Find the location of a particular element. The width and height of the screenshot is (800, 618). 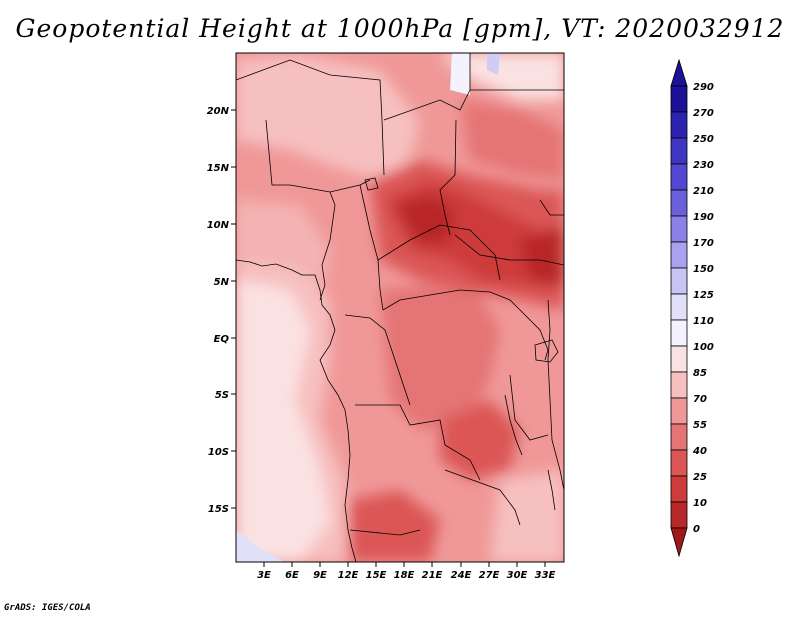

colorbar-bottom-arrow is located at coordinates (679, 542).